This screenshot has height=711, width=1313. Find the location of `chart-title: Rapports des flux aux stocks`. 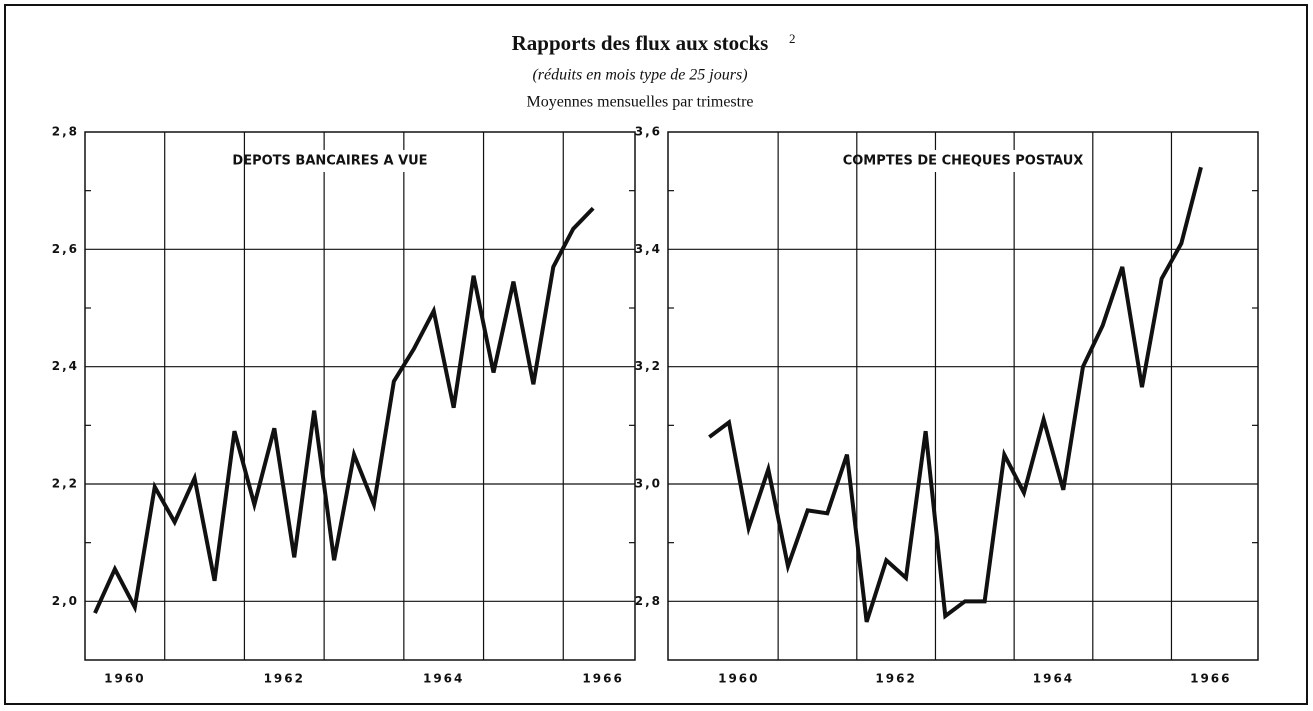

chart-title: Rapports des flux aux stocks is located at coordinates (640, 43).